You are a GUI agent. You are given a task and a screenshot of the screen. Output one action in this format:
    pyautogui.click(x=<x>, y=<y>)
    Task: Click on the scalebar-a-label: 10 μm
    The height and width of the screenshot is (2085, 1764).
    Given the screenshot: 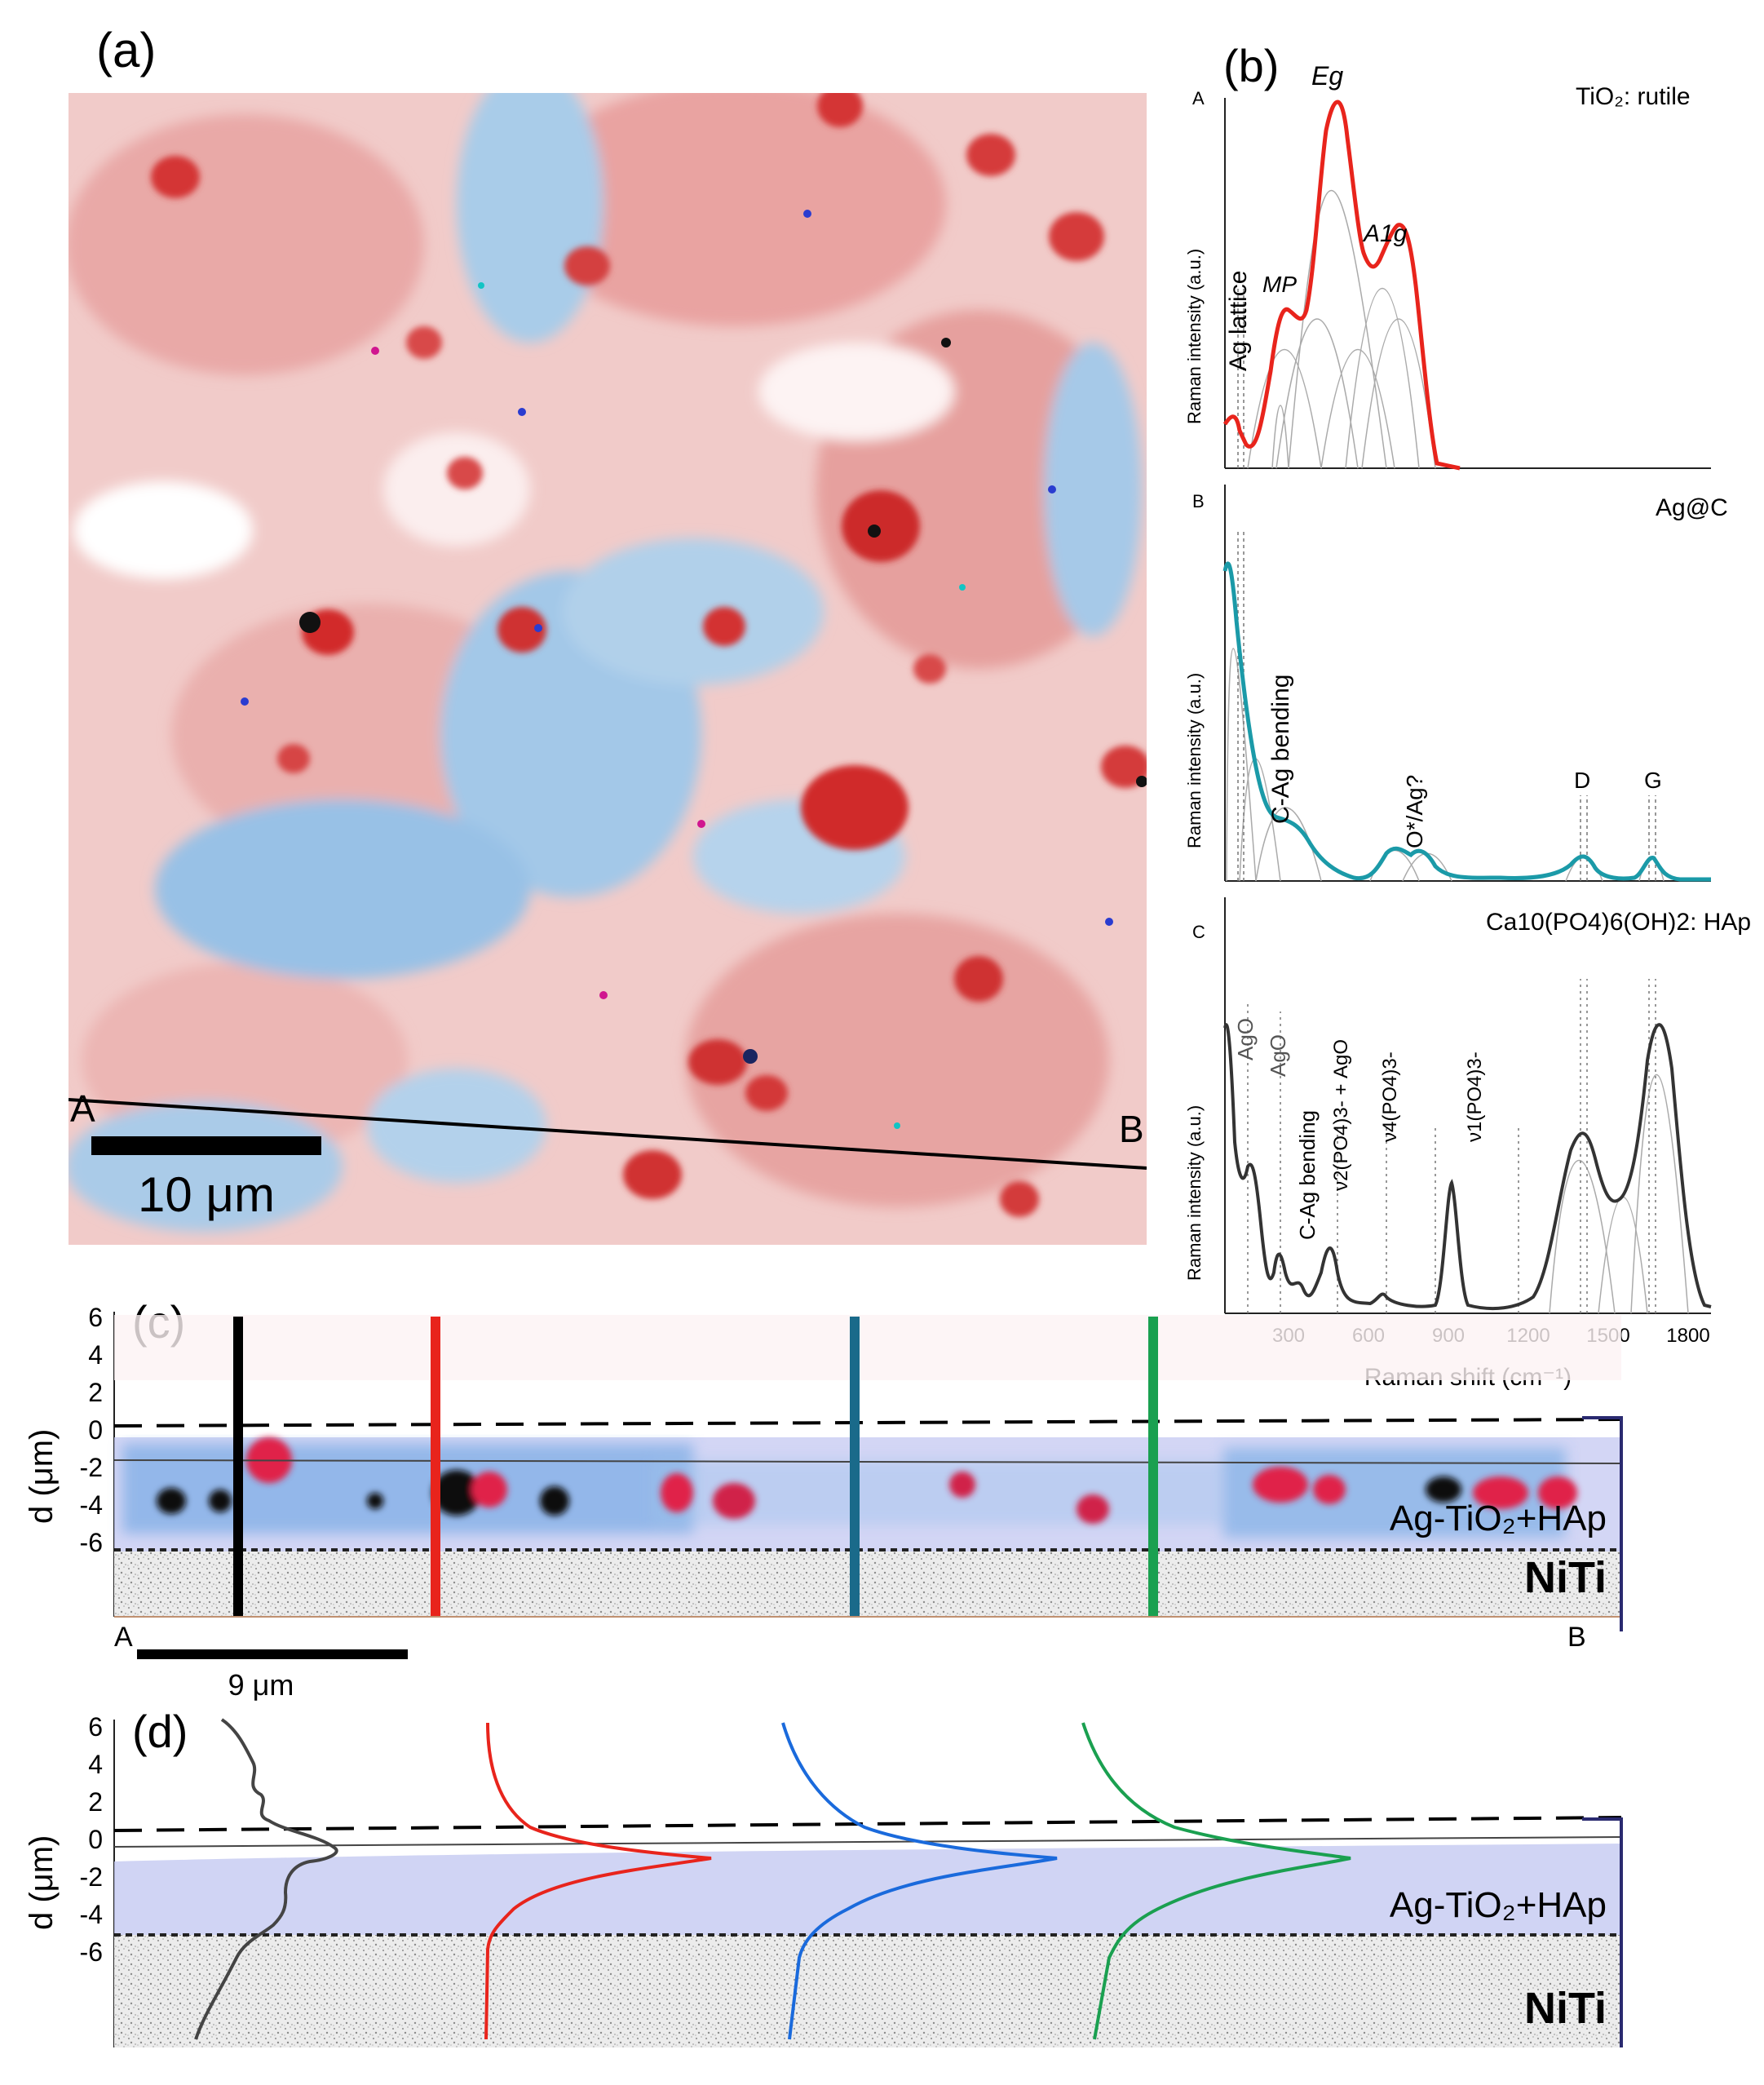 What is the action you would take?
    pyautogui.click(x=206, y=1194)
    